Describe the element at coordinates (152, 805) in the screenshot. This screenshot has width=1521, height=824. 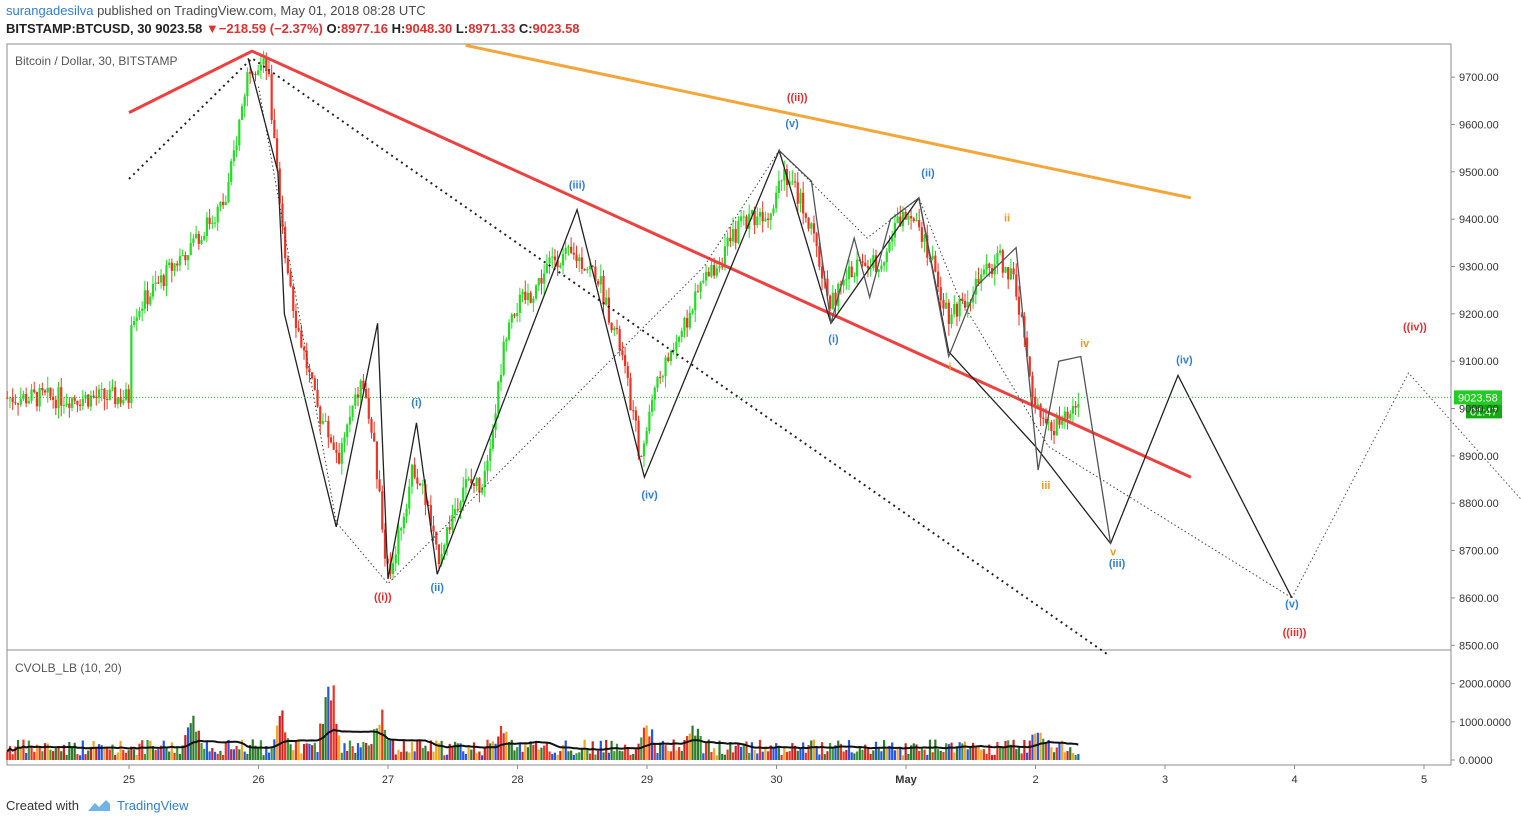
I see `tradingview-link: TradingView` at that location.